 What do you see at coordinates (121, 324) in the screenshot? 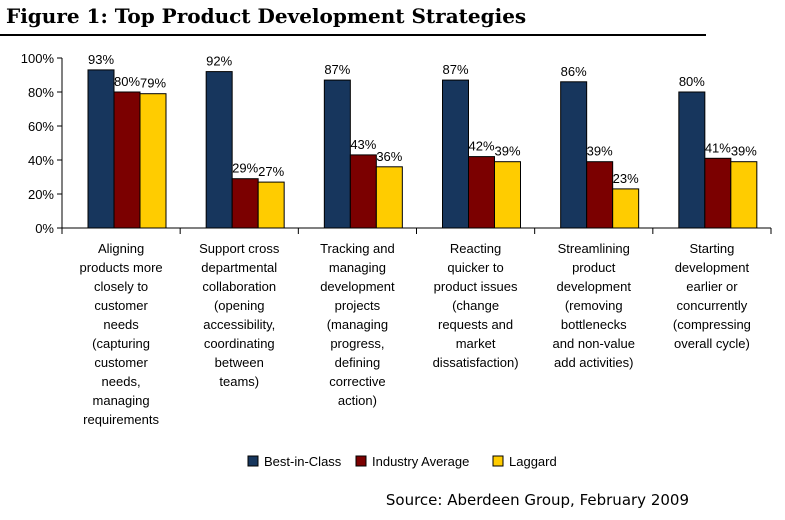
I see `category-label-line: needs` at bounding box center [121, 324].